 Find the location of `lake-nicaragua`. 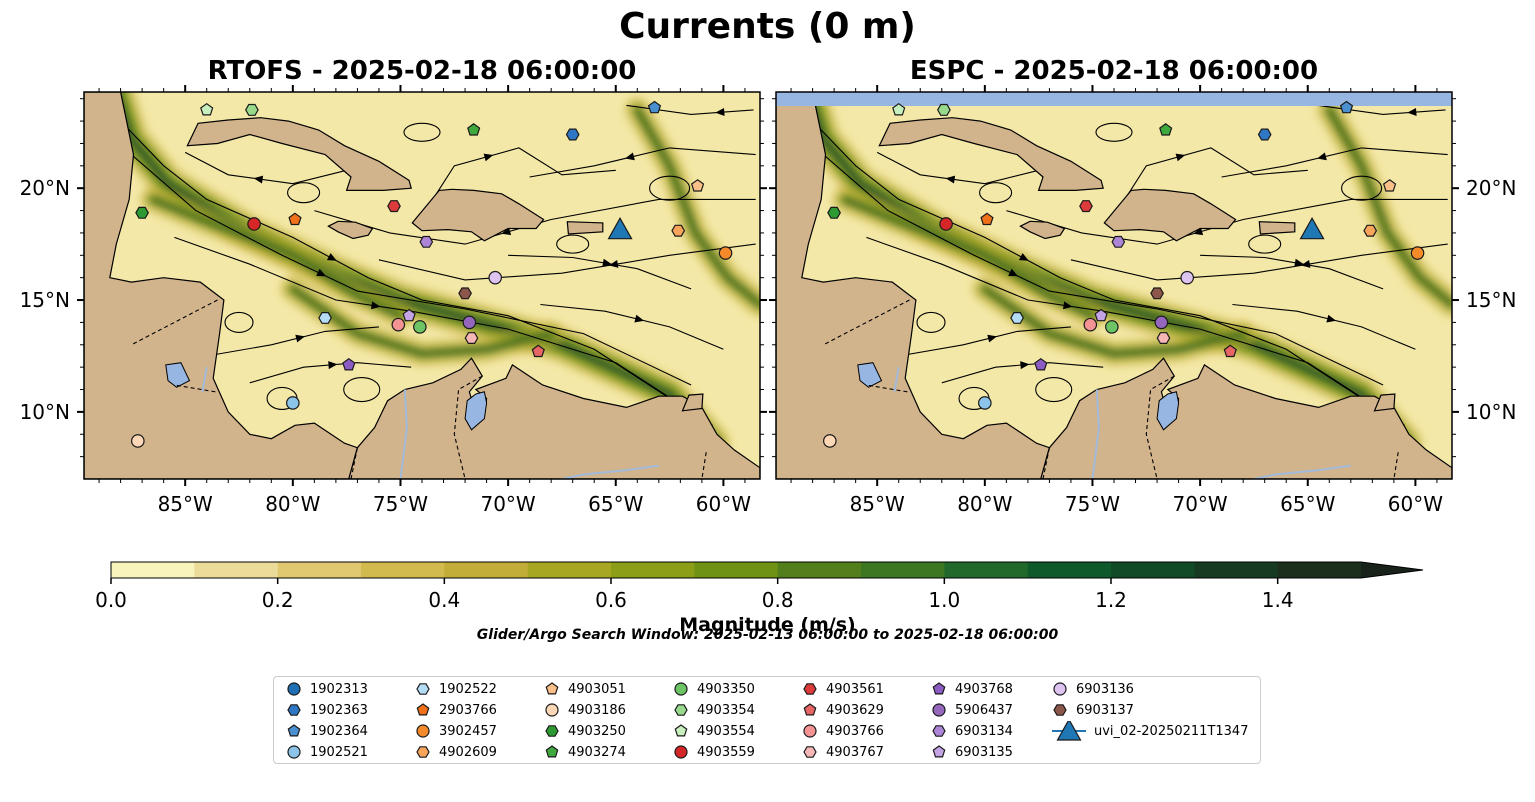

lake-nicaragua is located at coordinates (178, 375).